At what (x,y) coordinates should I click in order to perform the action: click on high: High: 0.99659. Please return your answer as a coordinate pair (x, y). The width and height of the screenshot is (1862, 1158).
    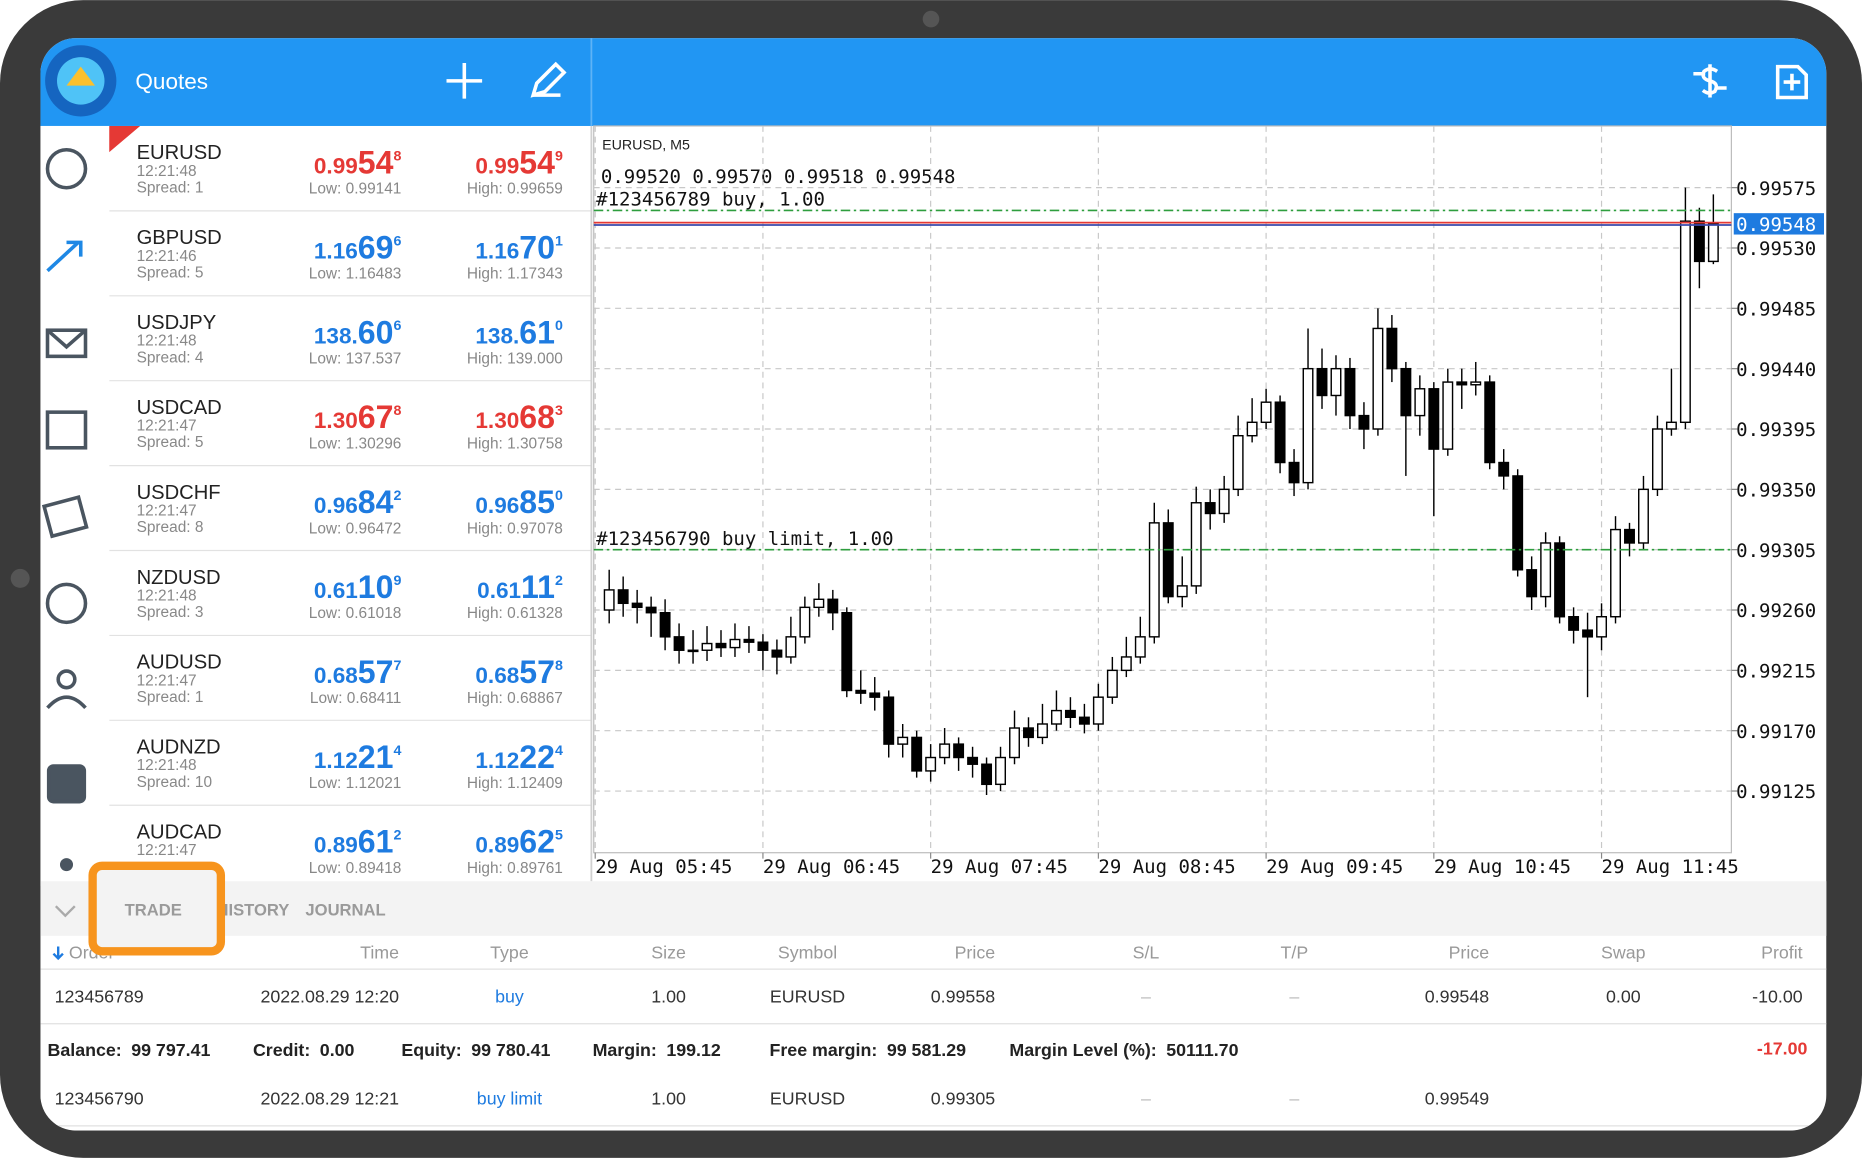
    Looking at the image, I should click on (515, 189).